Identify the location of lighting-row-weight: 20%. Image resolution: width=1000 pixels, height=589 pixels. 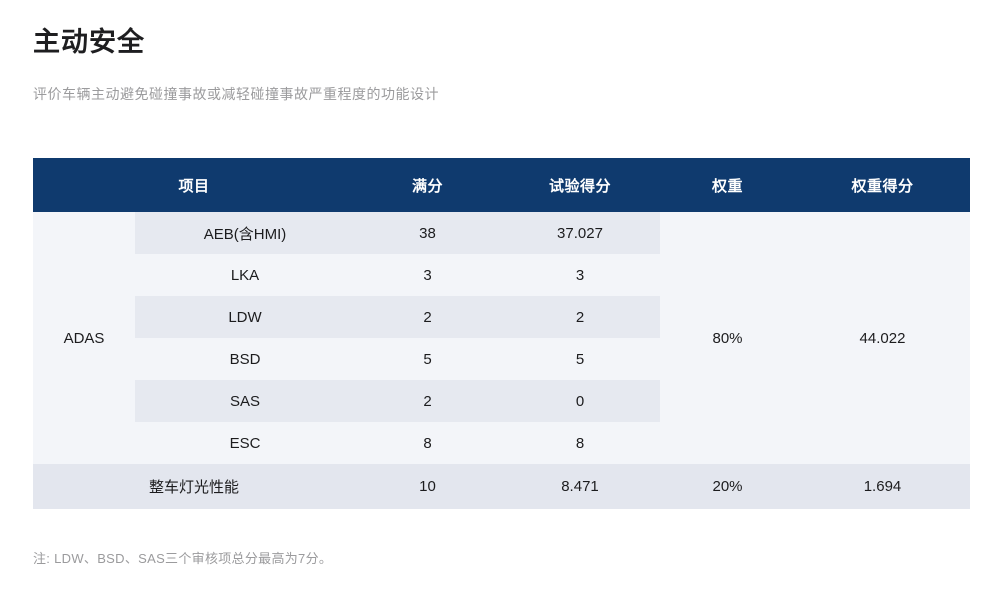
(727, 486).